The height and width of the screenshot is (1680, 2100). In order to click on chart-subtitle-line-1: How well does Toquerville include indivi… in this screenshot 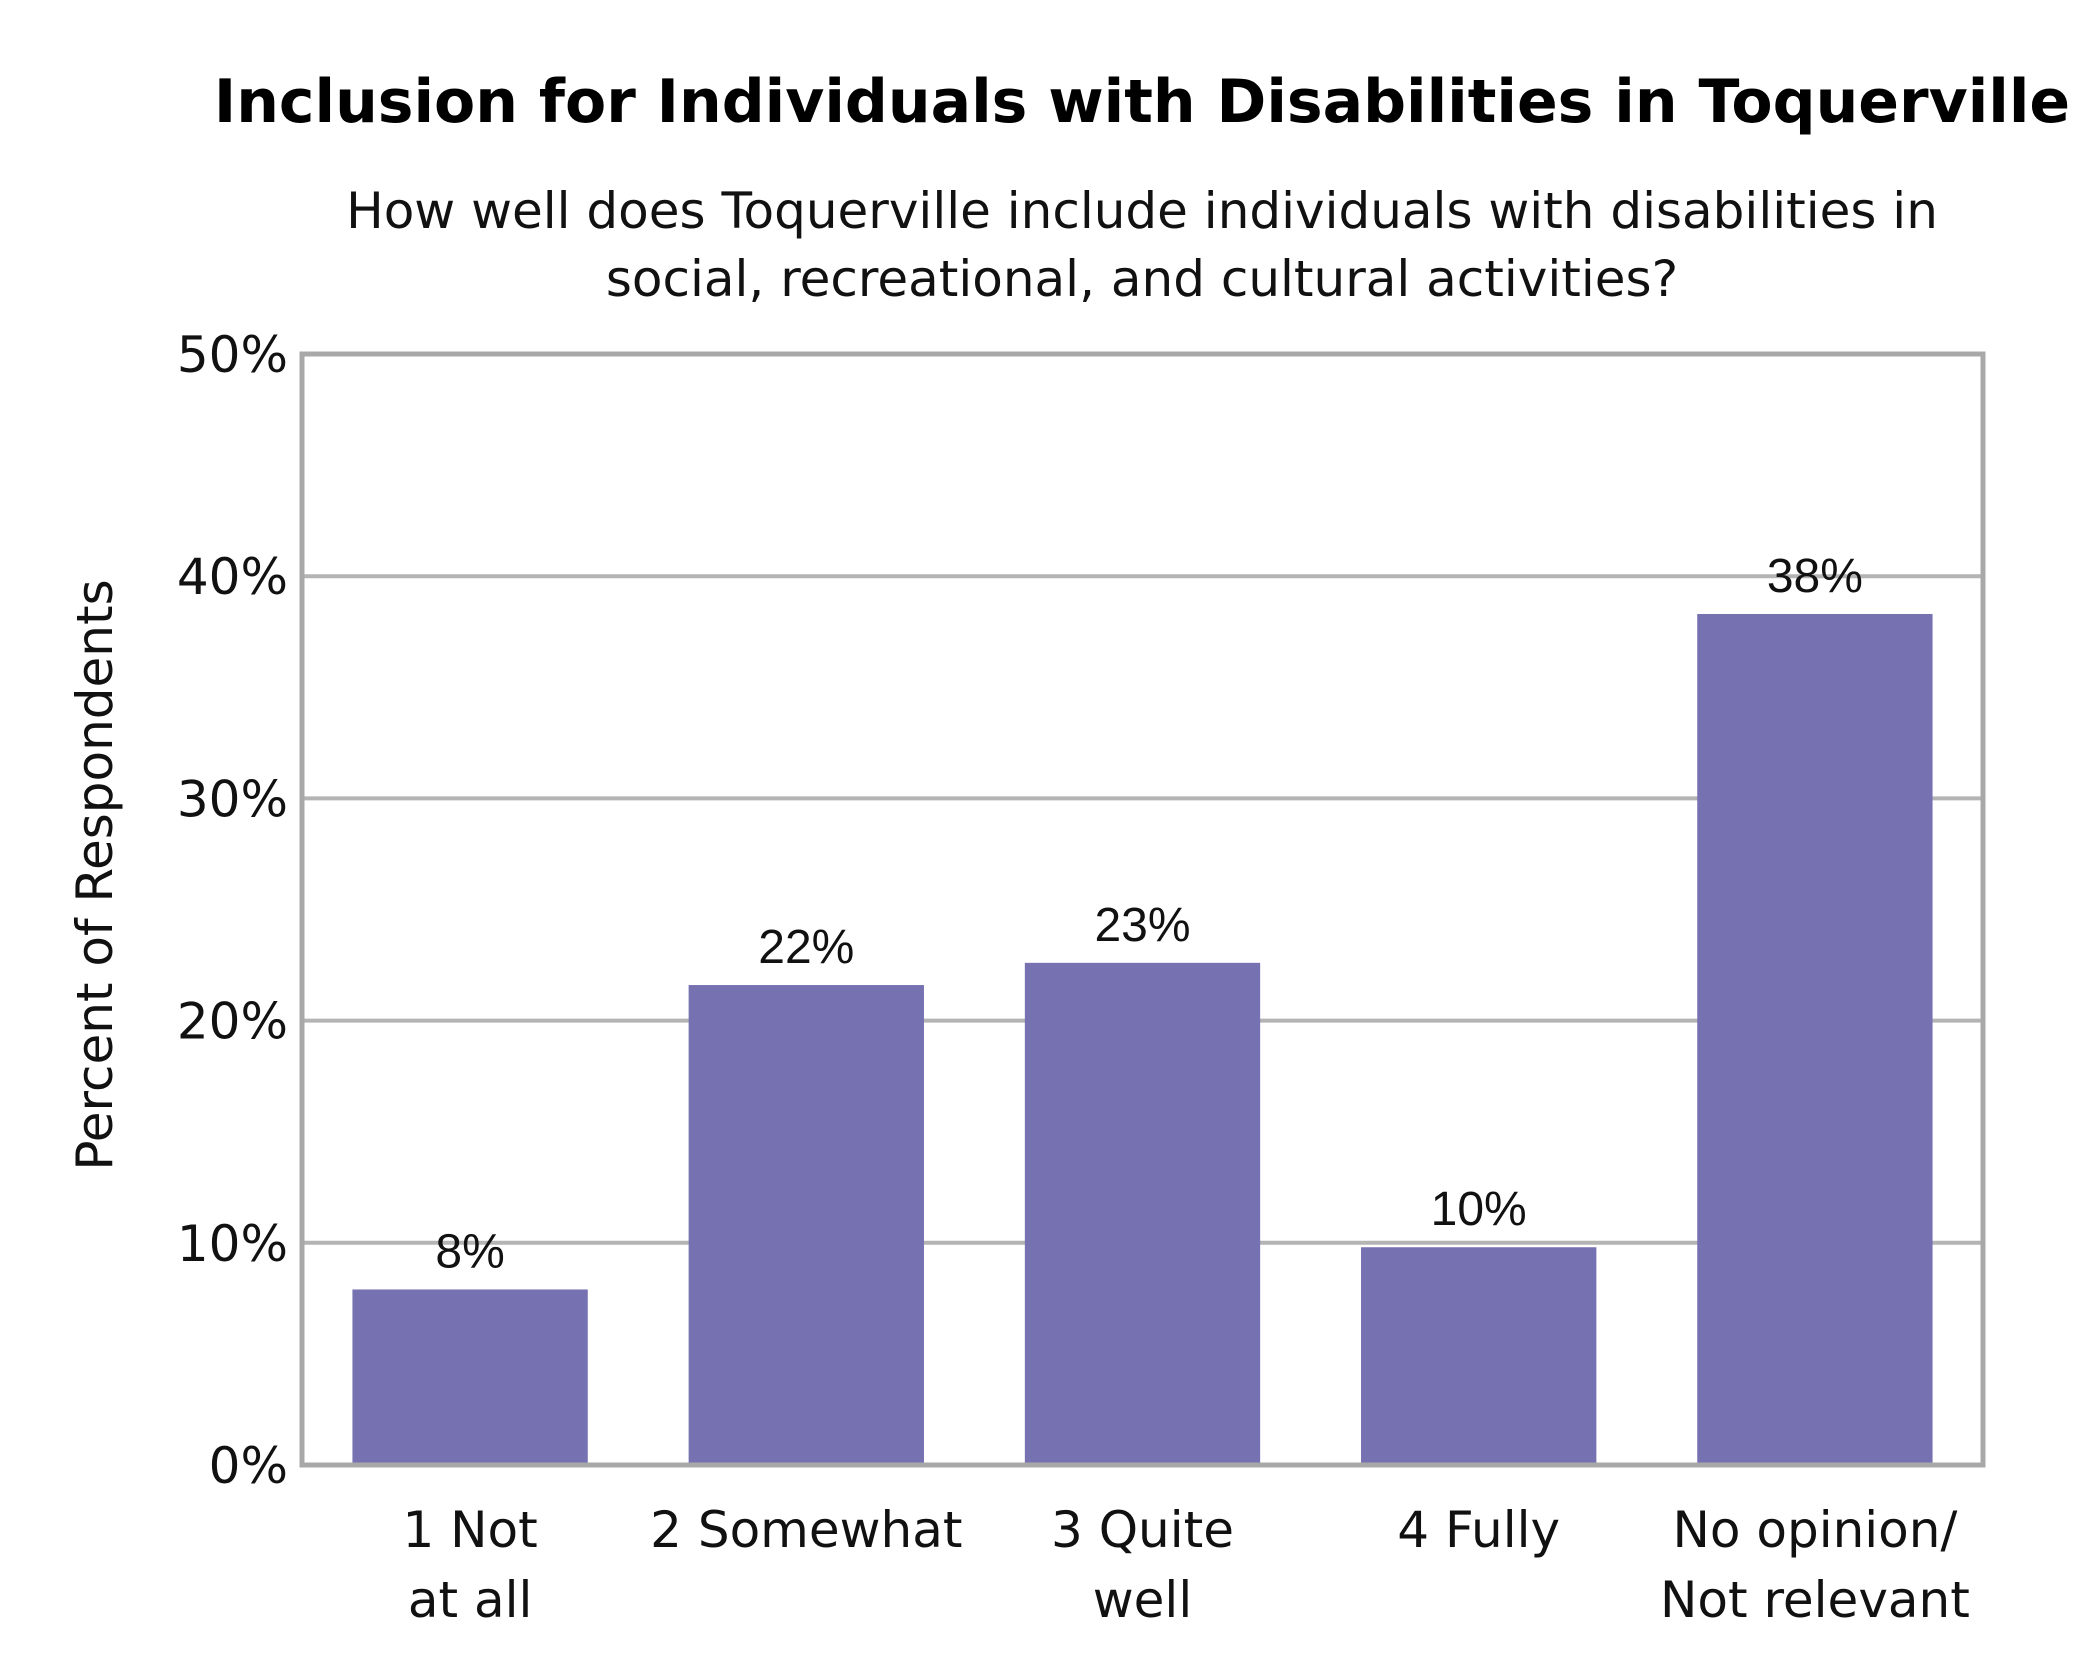, I will do `click(1142, 211)`.